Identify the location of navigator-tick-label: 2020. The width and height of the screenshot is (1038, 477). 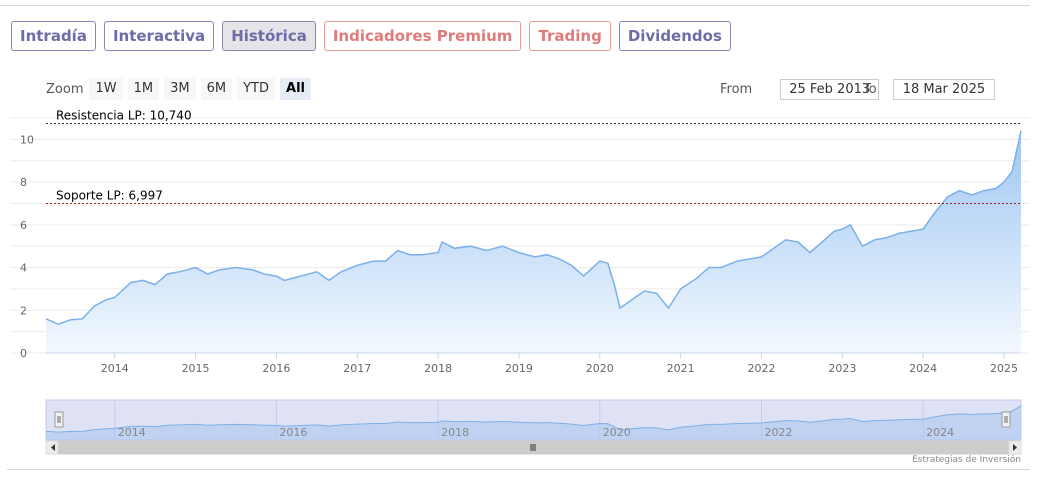
(617, 432).